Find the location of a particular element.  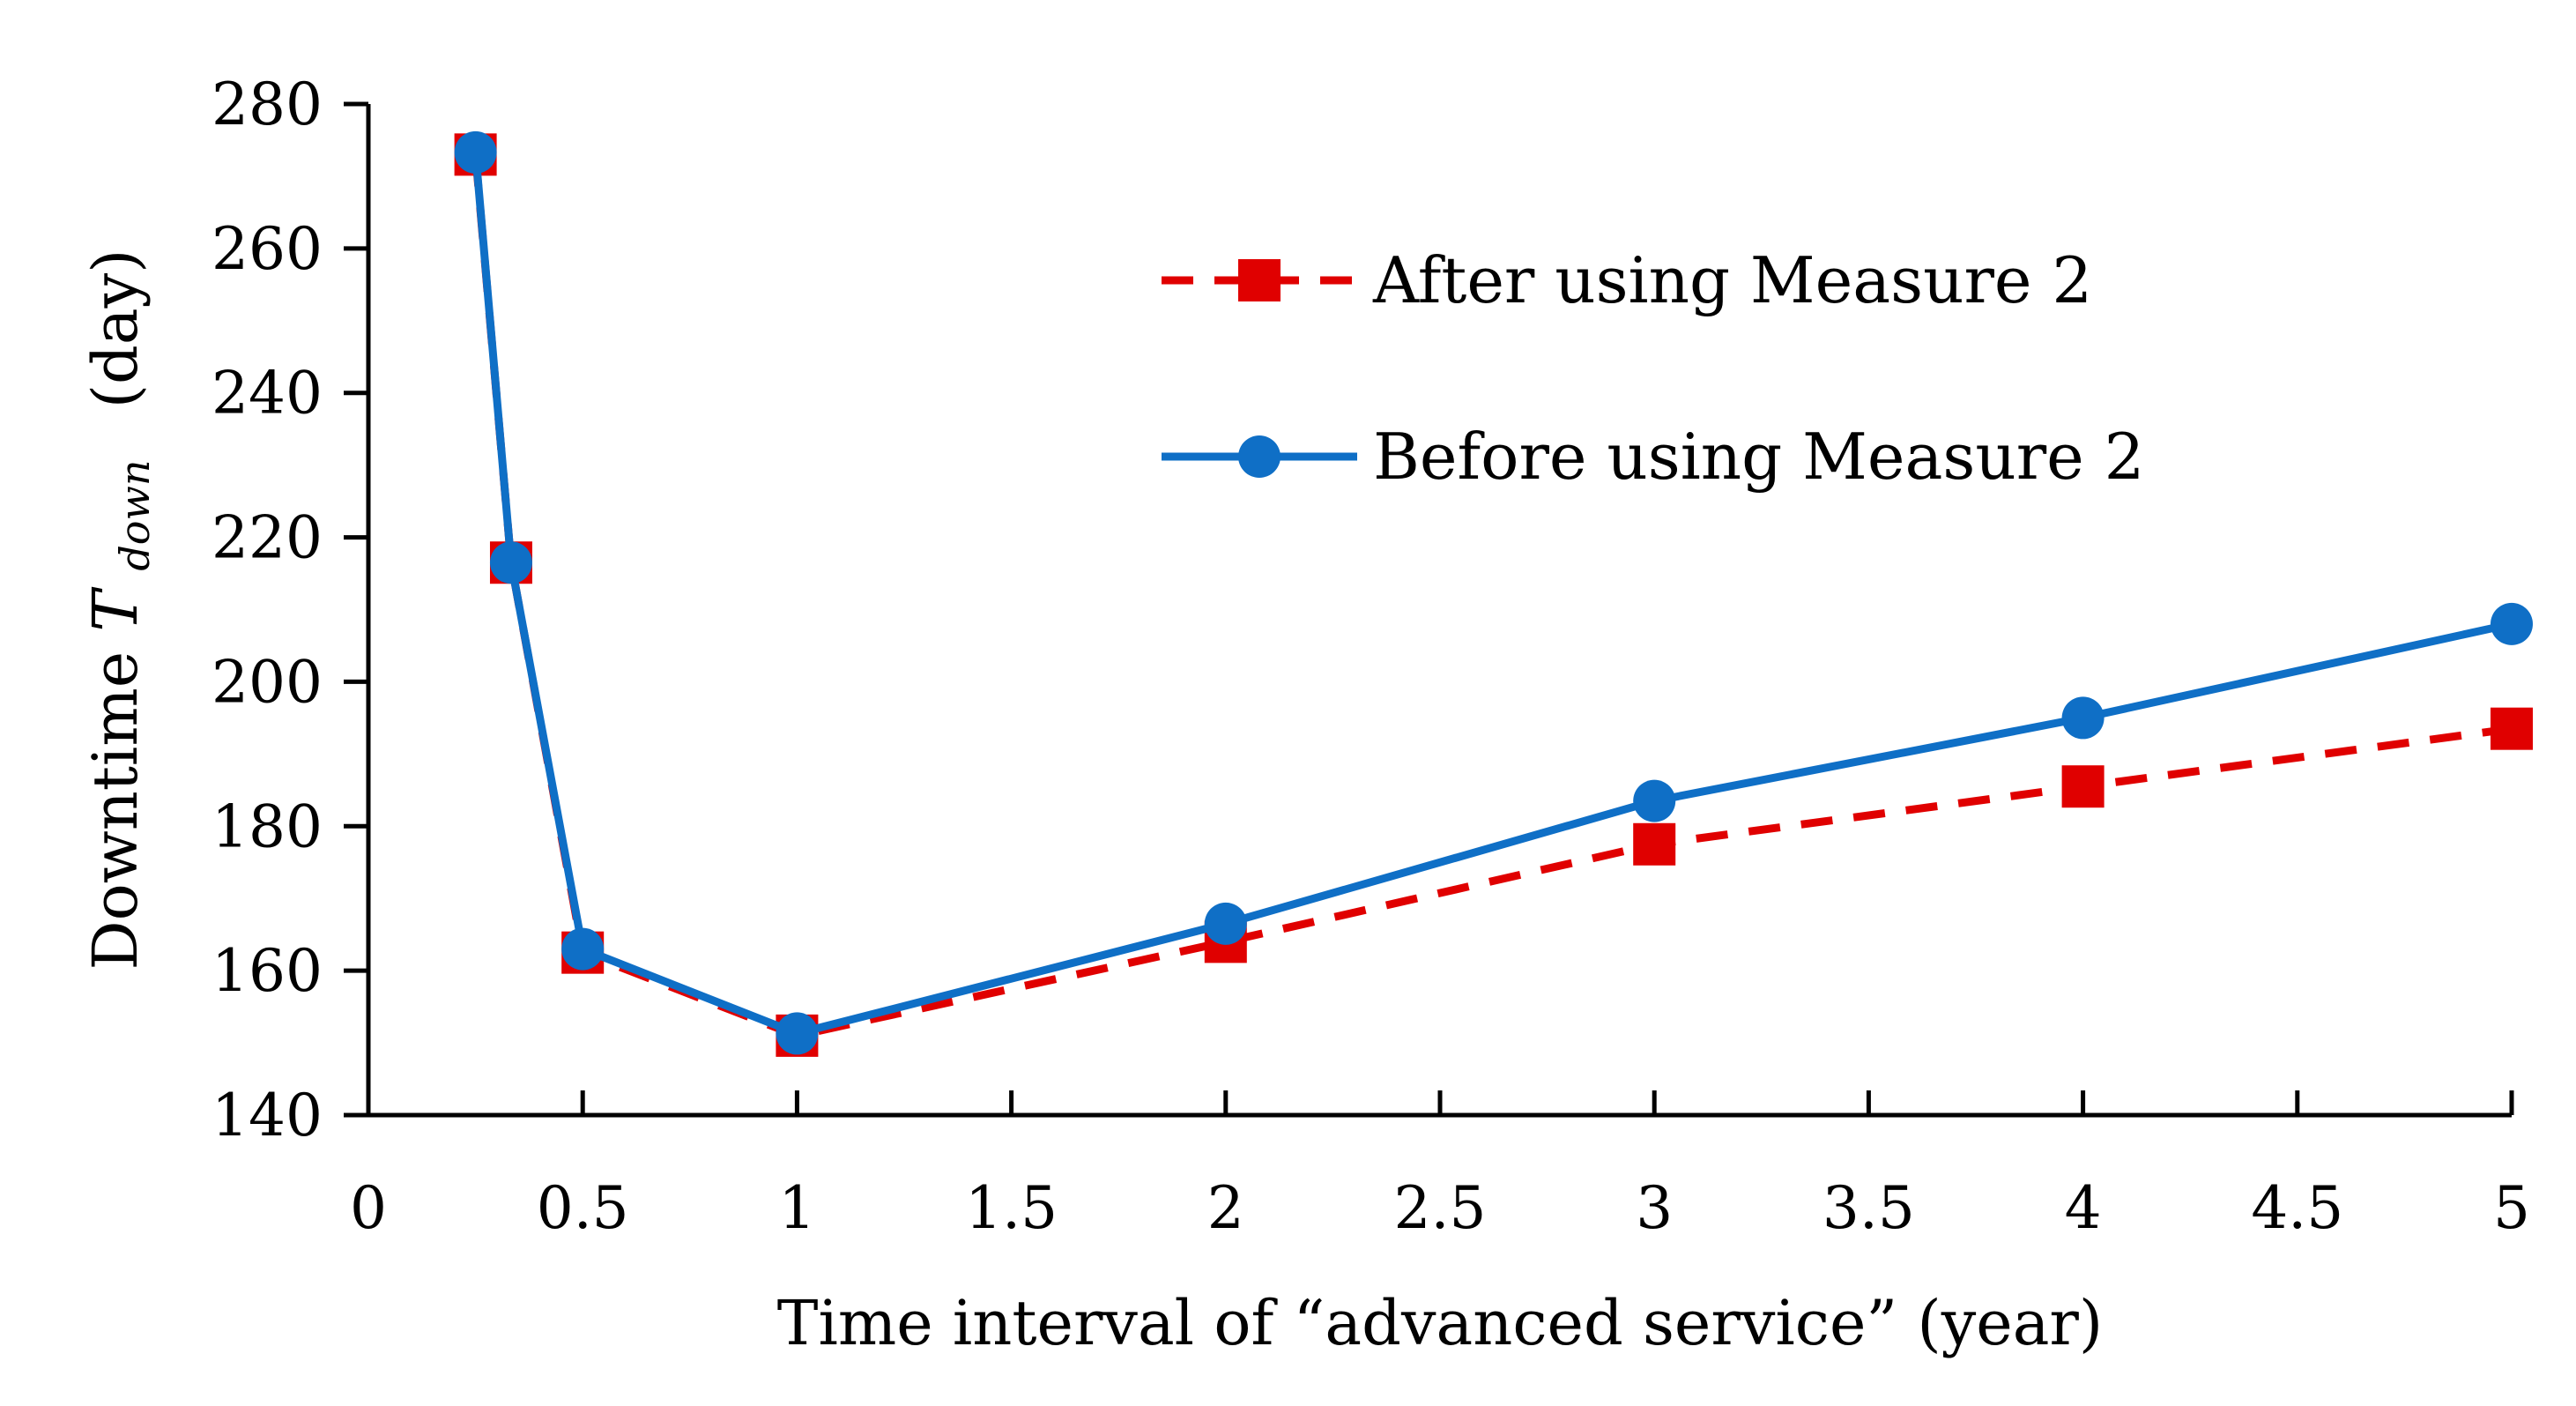

y-tick-label: 260 is located at coordinates (267, 249).